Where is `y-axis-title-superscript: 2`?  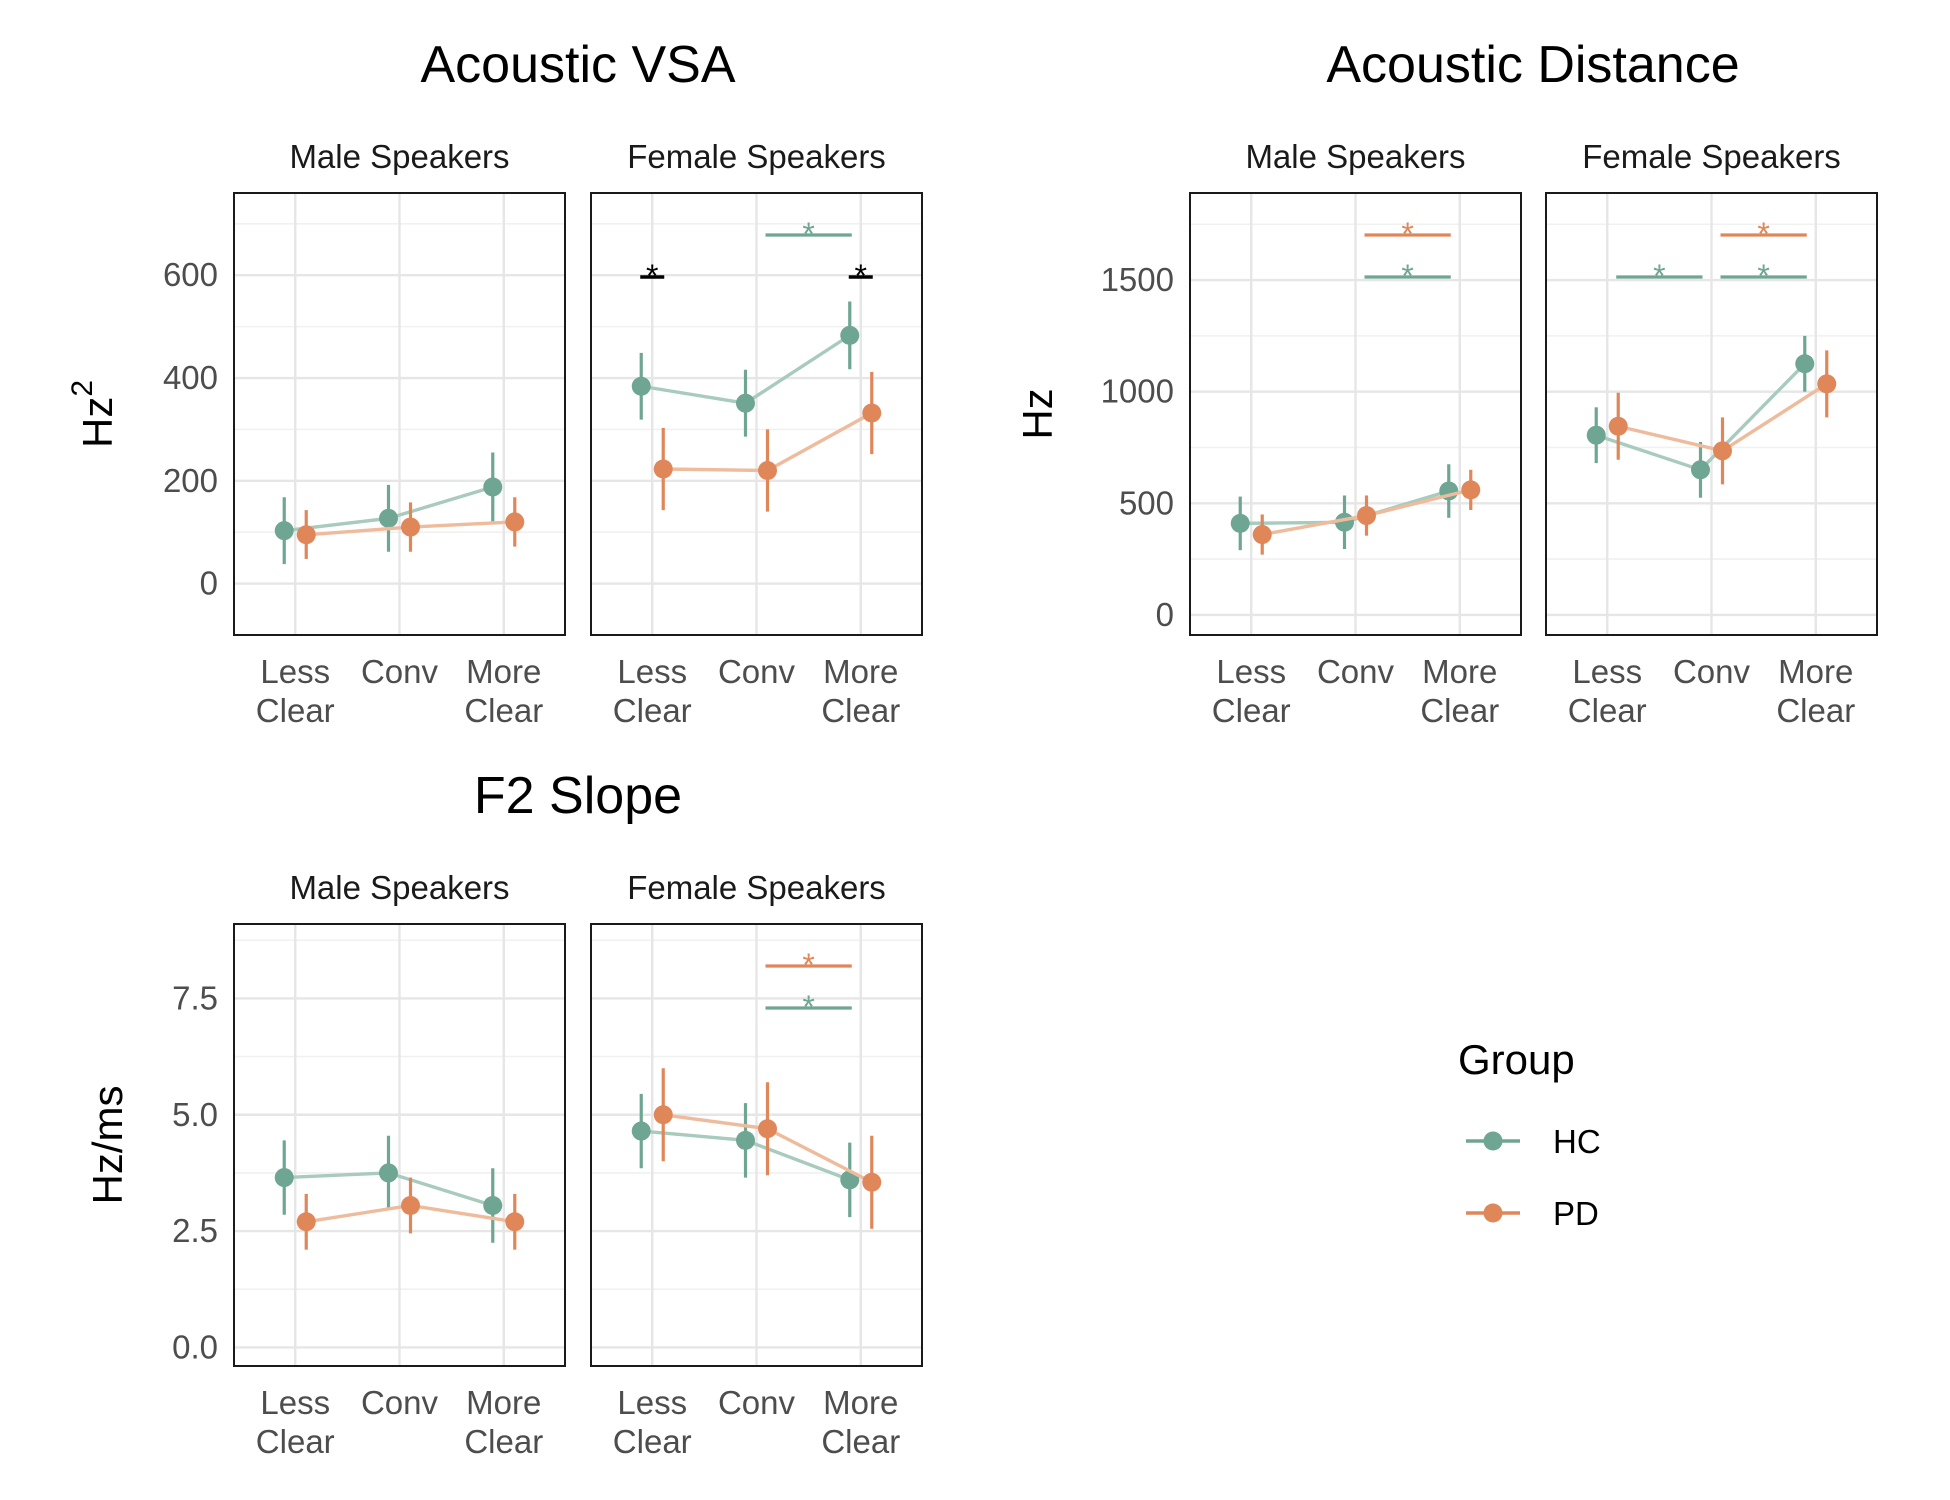
y-axis-title-superscript: 2 is located at coordinates (82, 388).